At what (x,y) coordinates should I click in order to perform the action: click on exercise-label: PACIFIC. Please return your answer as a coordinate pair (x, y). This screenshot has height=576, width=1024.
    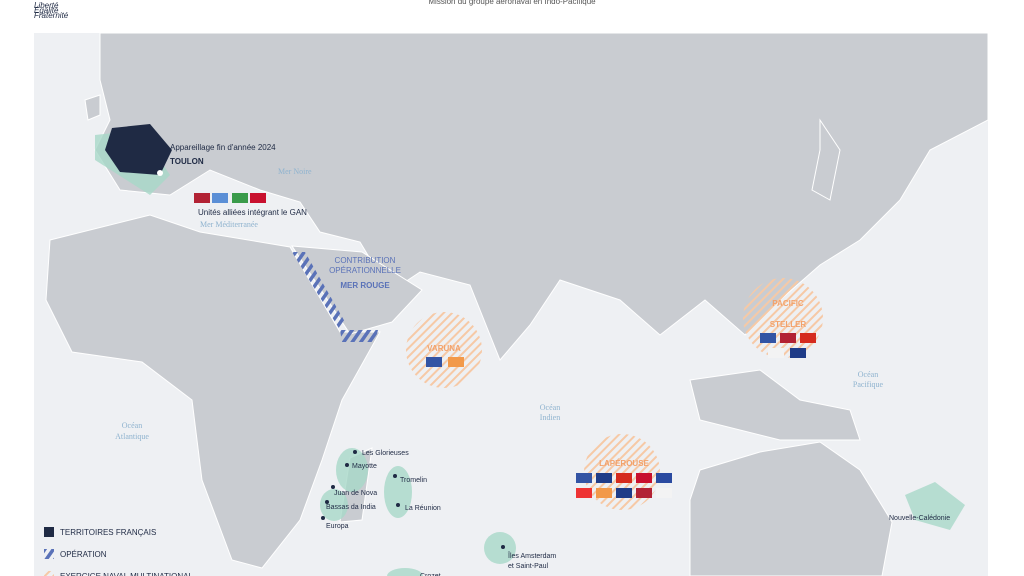
    Looking at the image, I should click on (788, 303).